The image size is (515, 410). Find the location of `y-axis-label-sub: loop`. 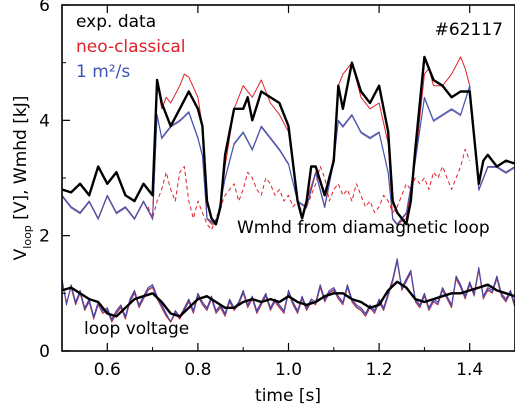

y-axis-label-sub: loop is located at coordinates (27, 237).